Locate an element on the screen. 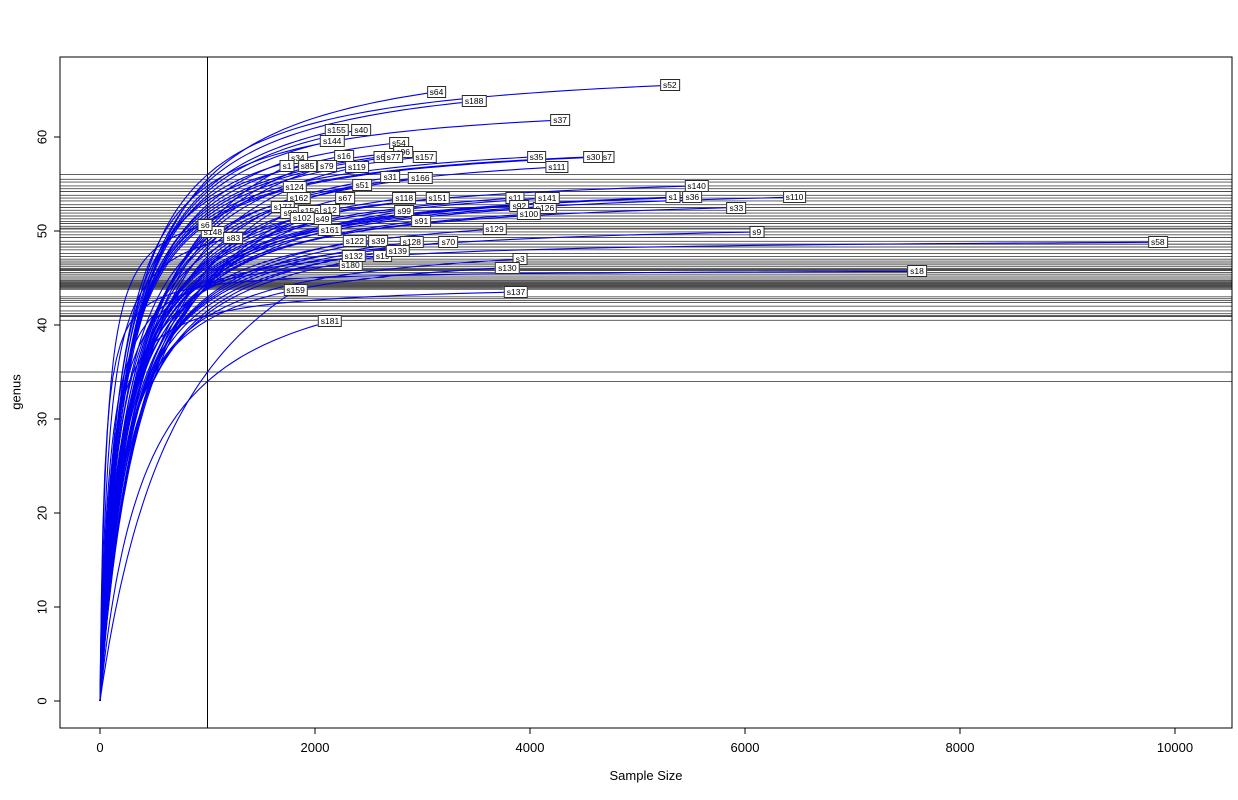 This screenshot has height=800, width=1238. sample-label: s100 is located at coordinates (529, 214).